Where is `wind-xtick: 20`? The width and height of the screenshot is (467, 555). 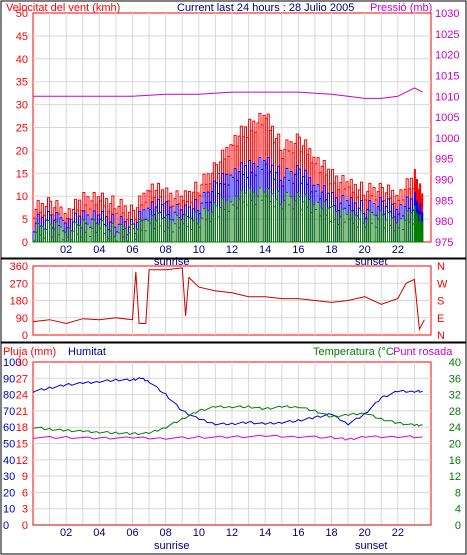 wind-xtick: 20 is located at coordinates (365, 250).